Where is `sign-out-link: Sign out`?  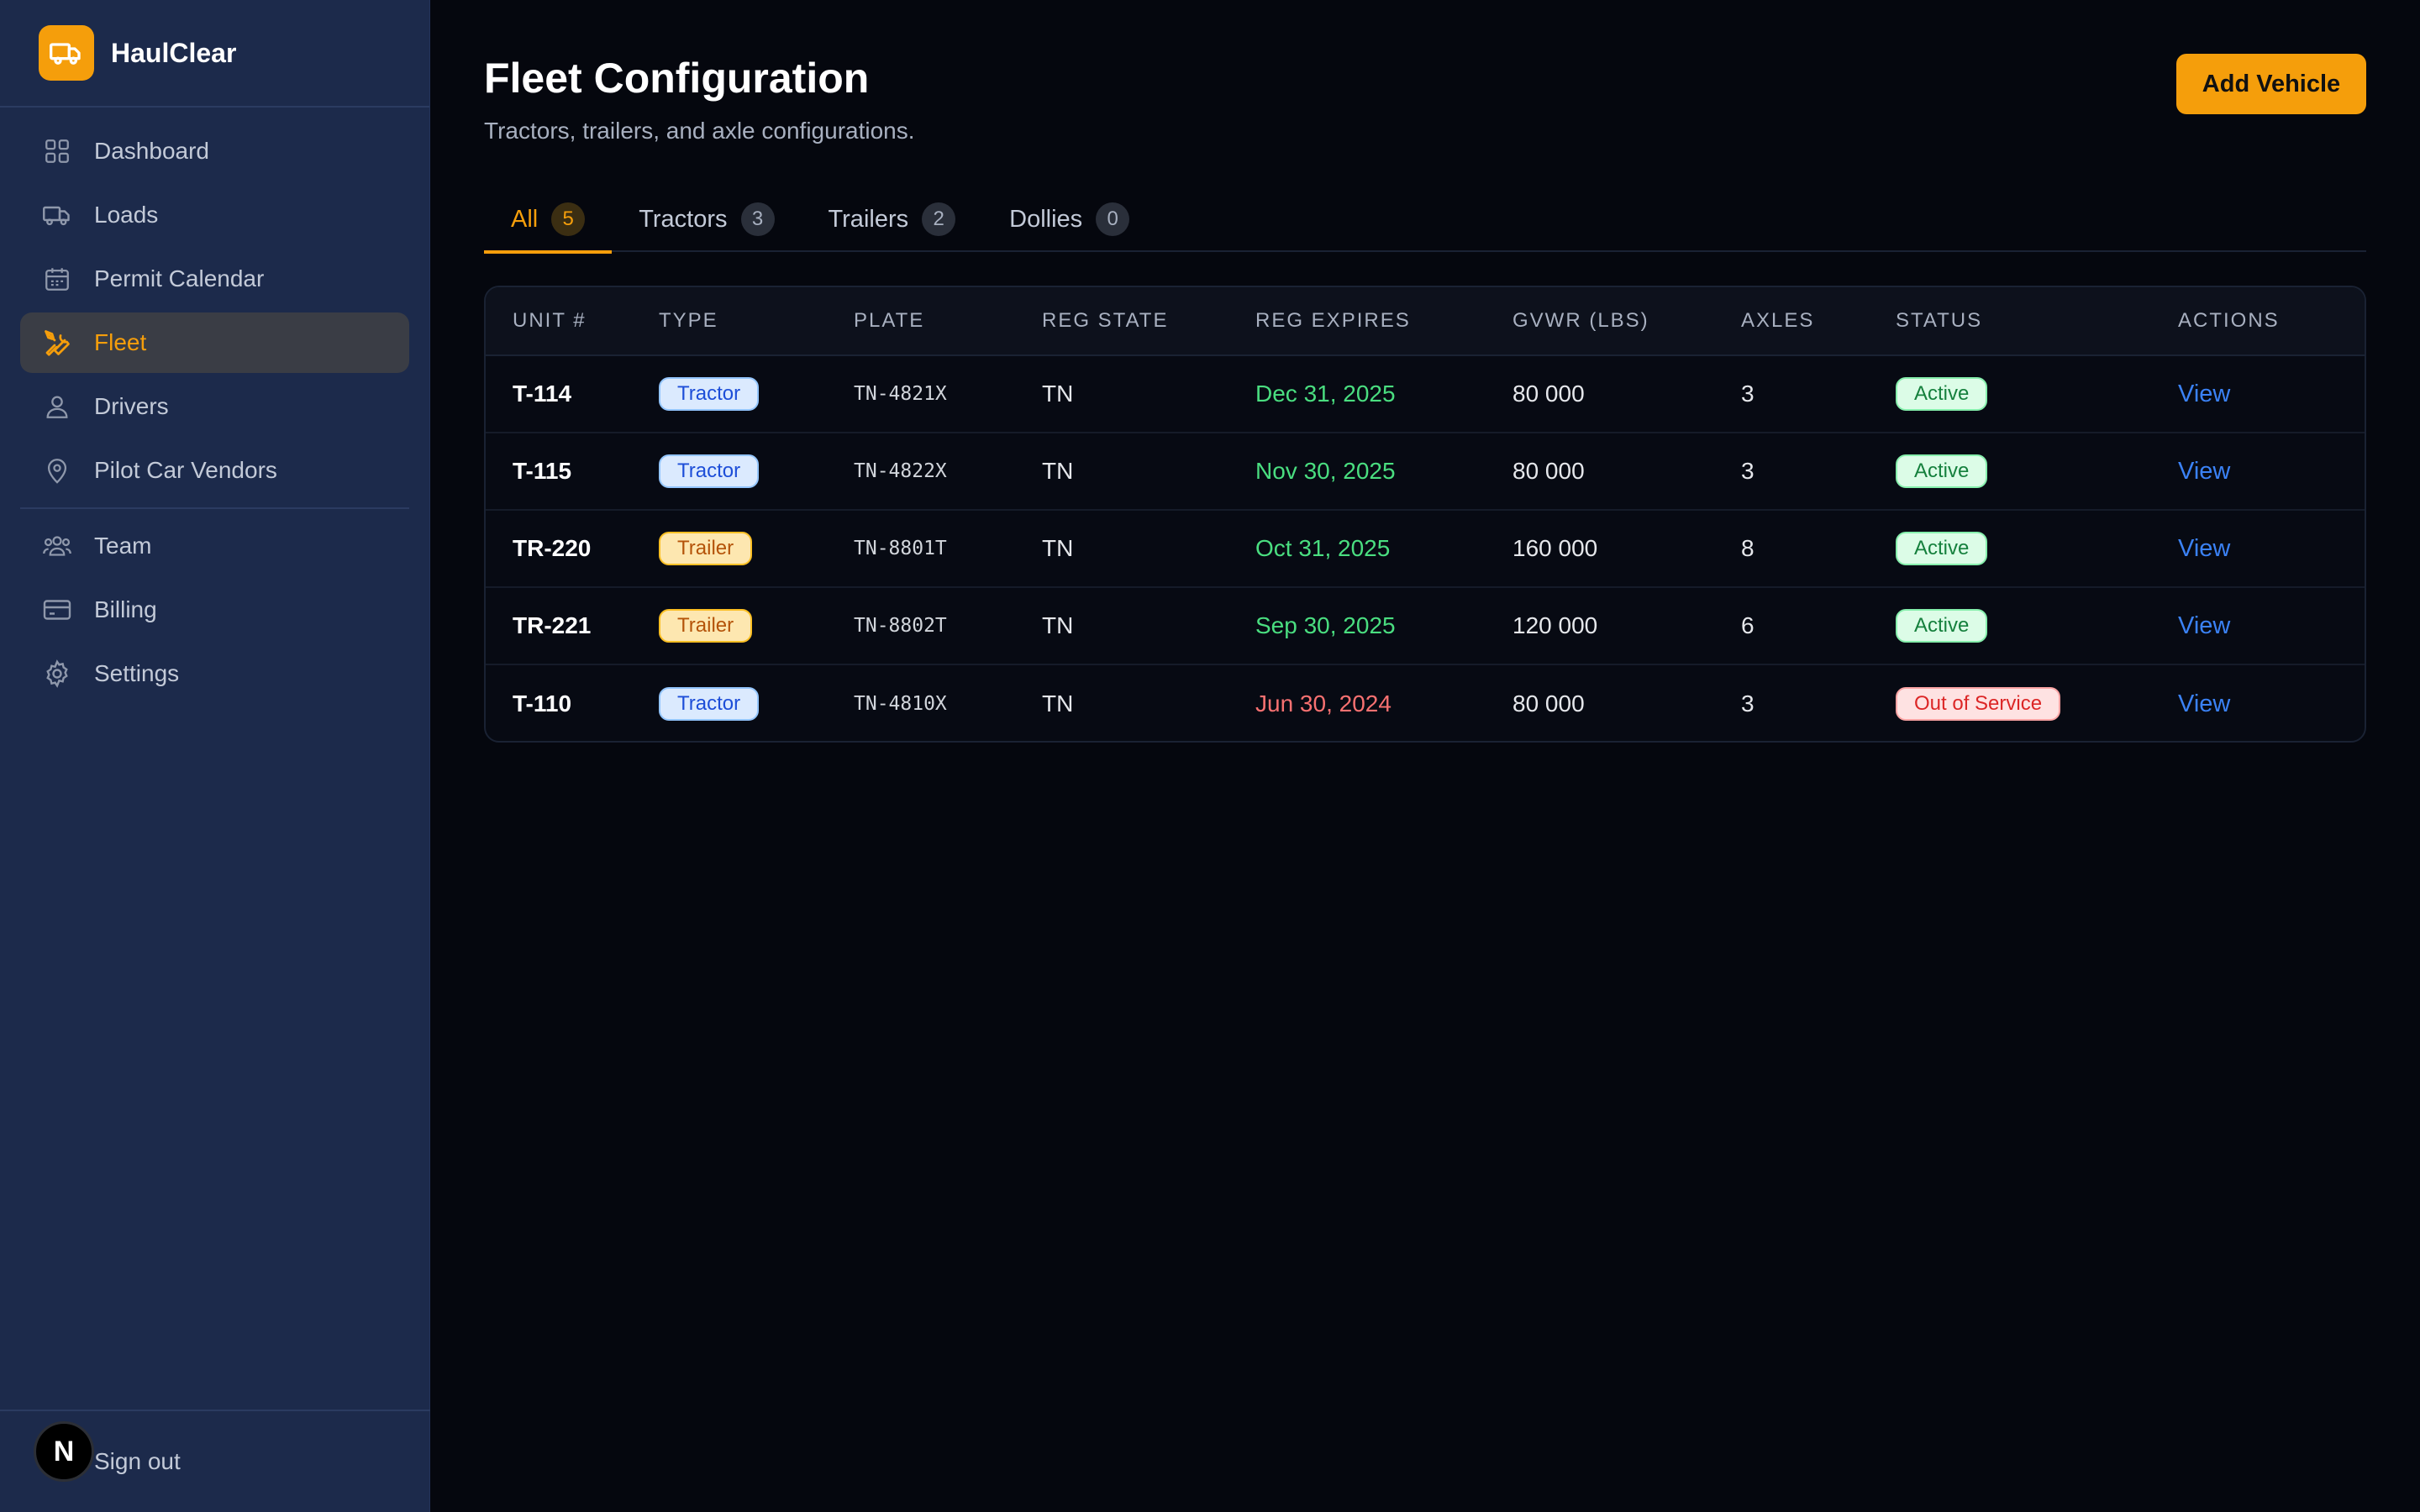 sign-out-link: Sign out is located at coordinates (138, 1461).